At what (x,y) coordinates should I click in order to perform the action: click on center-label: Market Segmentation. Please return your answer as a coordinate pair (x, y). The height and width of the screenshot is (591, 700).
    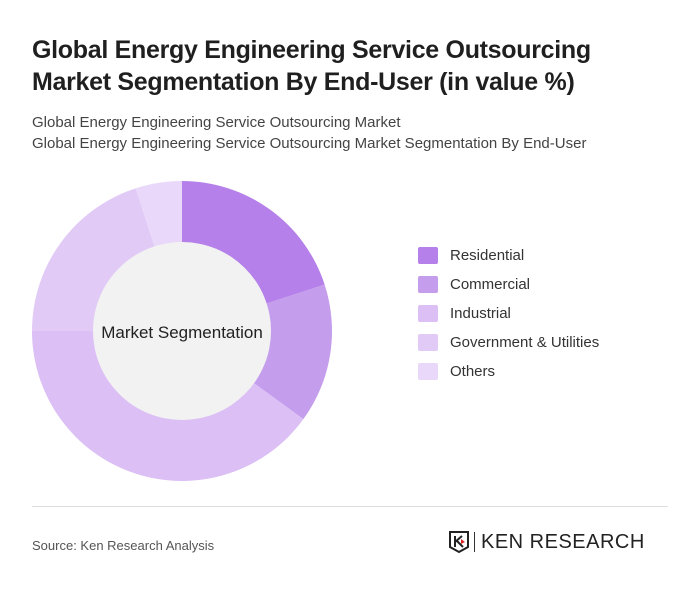
    Looking at the image, I should click on (182, 332).